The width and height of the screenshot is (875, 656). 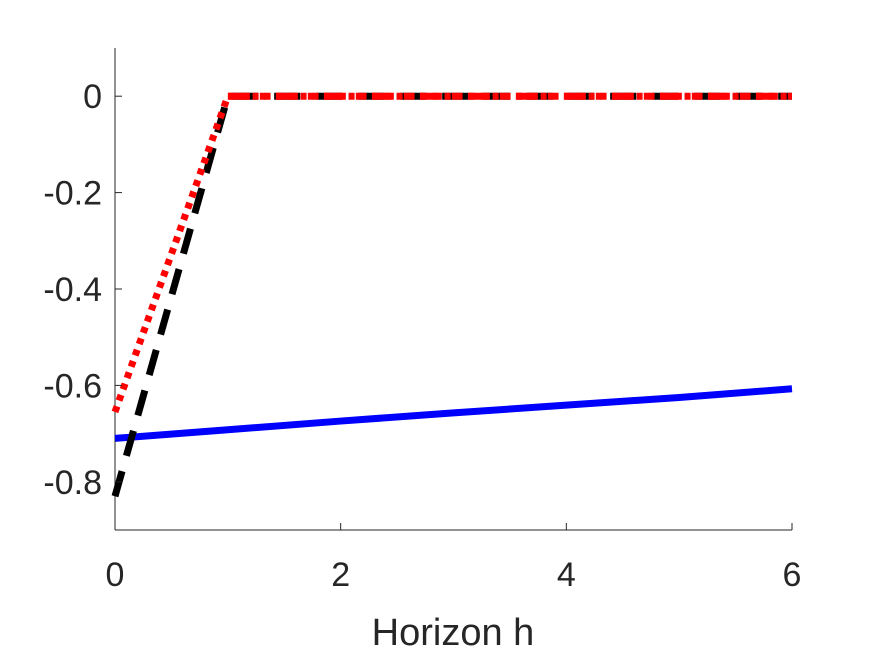 What do you see at coordinates (566, 575) in the screenshot?
I see `x-tick-label: 4` at bounding box center [566, 575].